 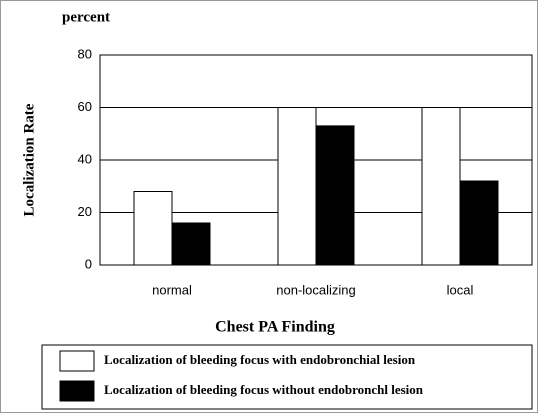 What do you see at coordinates (29, 159) in the screenshot?
I see `y-axis-label: Localization Rate` at bounding box center [29, 159].